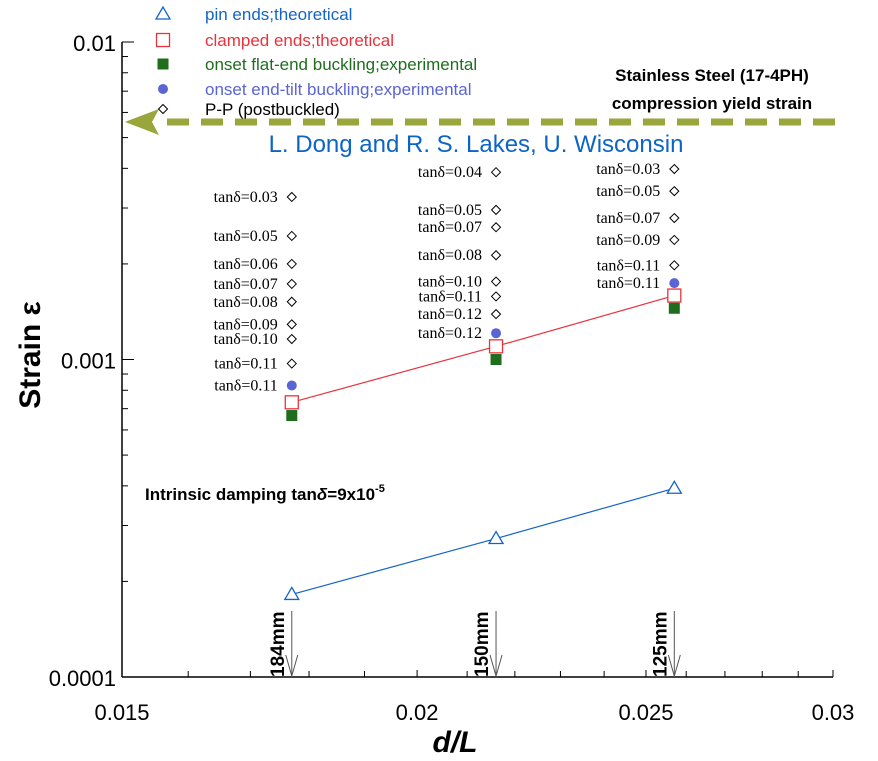 This screenshot has height=761, width=878. Describe the element at coordinates (341, 64) in the screenshot. I see `legend-label: onset flat-end buckling;experimental` at that location.